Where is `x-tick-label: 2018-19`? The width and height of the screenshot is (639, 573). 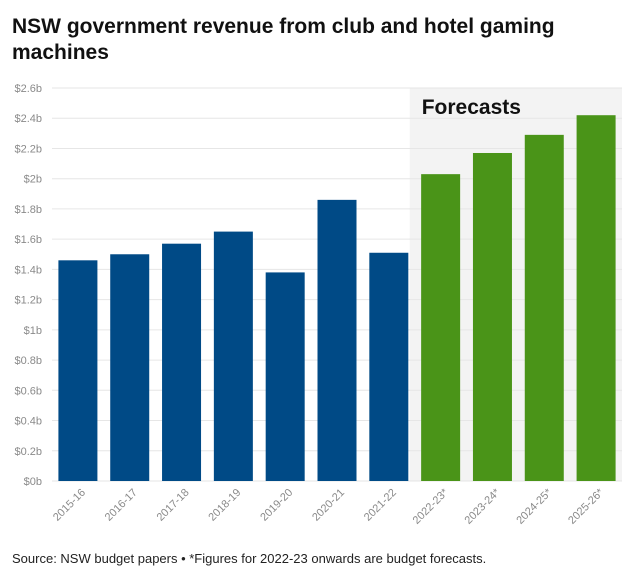
x-tick-label: 2018-19 is located at coordinates (224, 505).